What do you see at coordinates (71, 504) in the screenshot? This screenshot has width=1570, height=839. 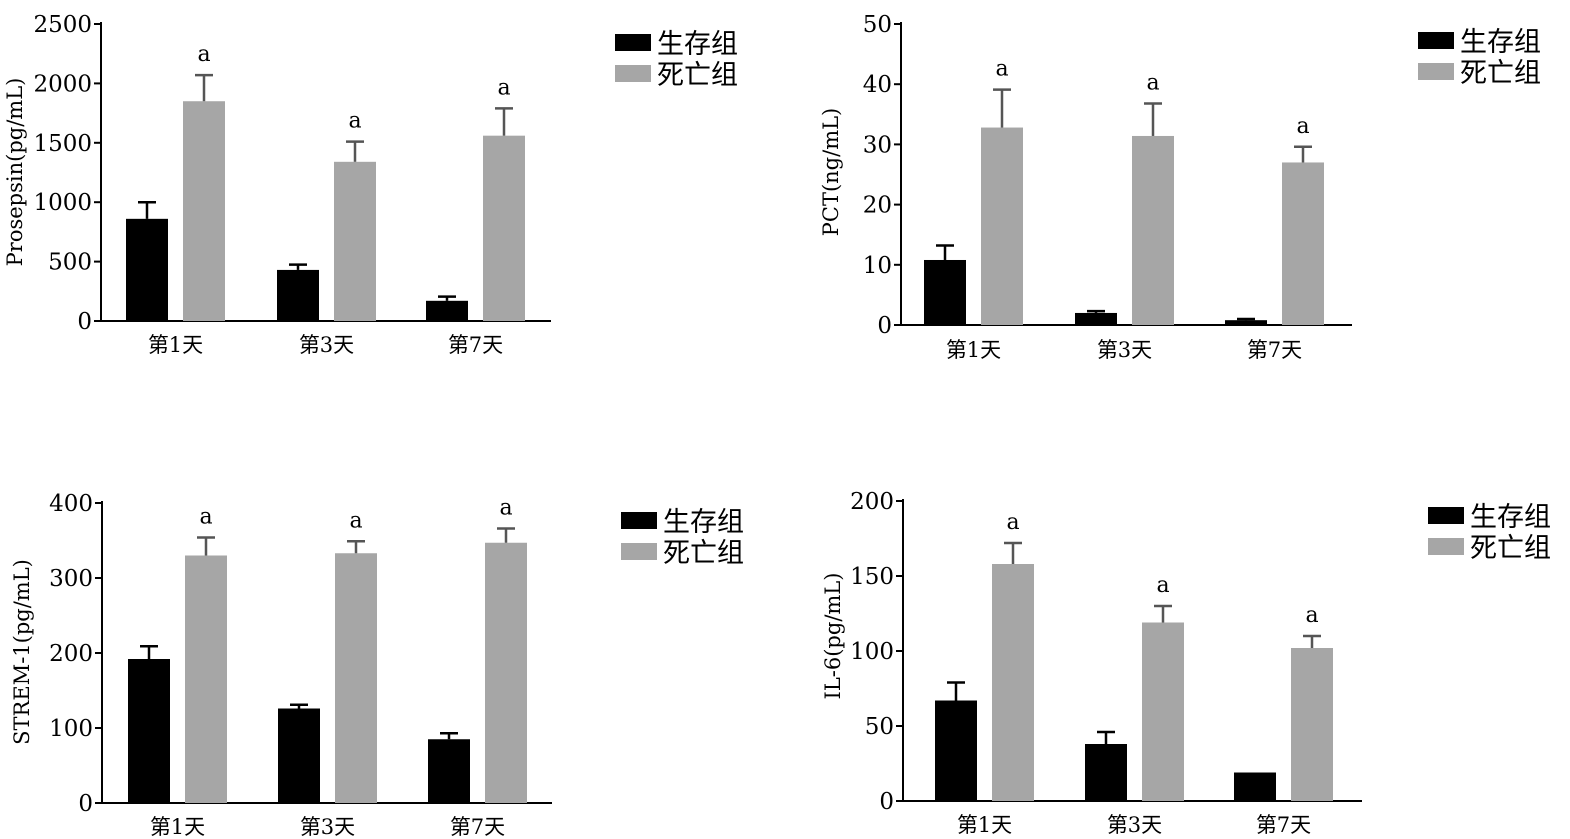 I see `y-tick-label: 400` at bounding box center [71, 504].